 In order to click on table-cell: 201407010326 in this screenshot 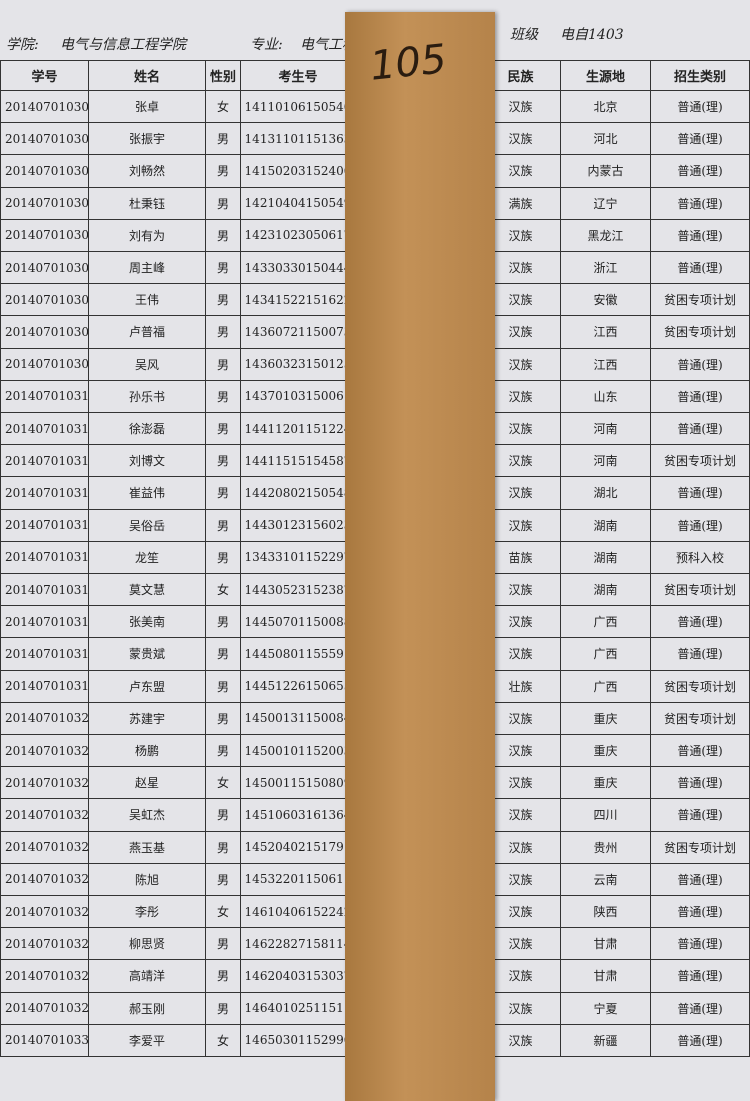, I will do `click(44, 912)`.